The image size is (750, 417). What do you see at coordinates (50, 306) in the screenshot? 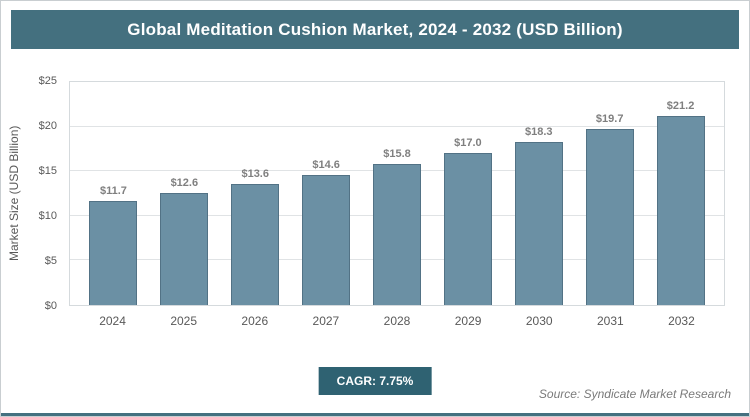
I see `y-tick-label: $0` at bounding box center [50, 306].